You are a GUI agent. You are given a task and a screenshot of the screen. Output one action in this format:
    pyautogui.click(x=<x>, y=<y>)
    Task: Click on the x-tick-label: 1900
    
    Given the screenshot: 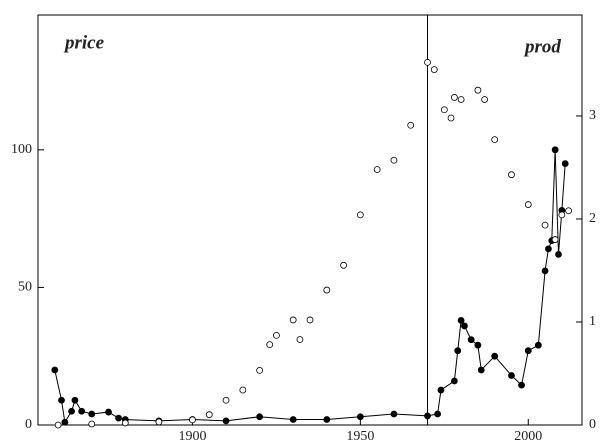 What is the action you would take?
    pyautogui.click(x=192, y=436)
    